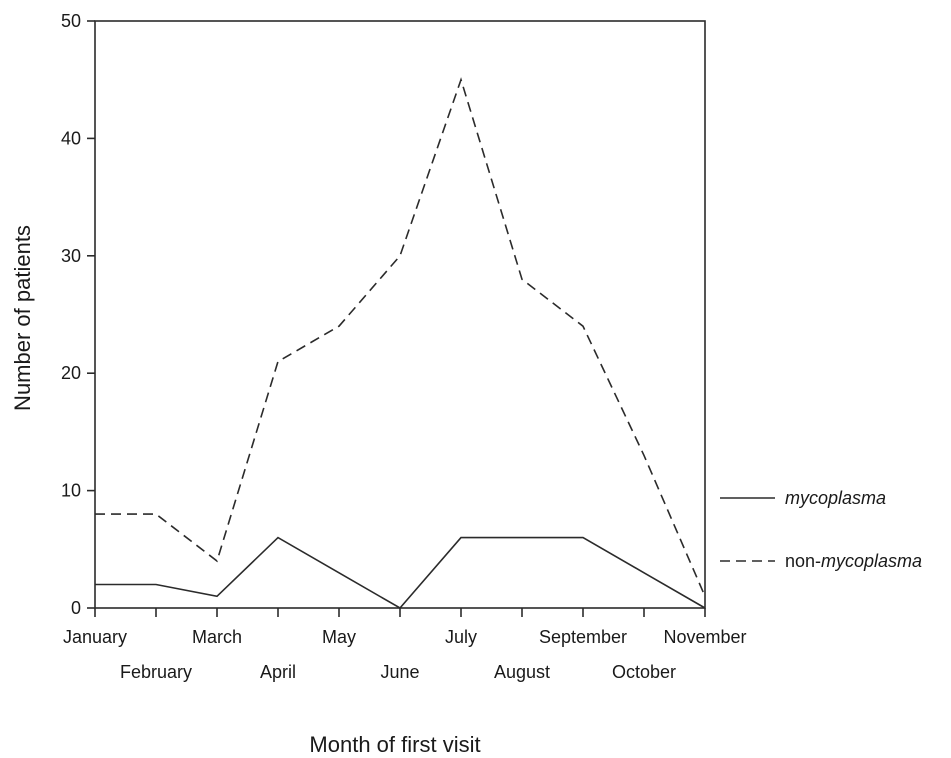 Image resolution: width=951 pixels, height=758 pixels. I want to click on y-tick-label: 0, so click(76, 608).